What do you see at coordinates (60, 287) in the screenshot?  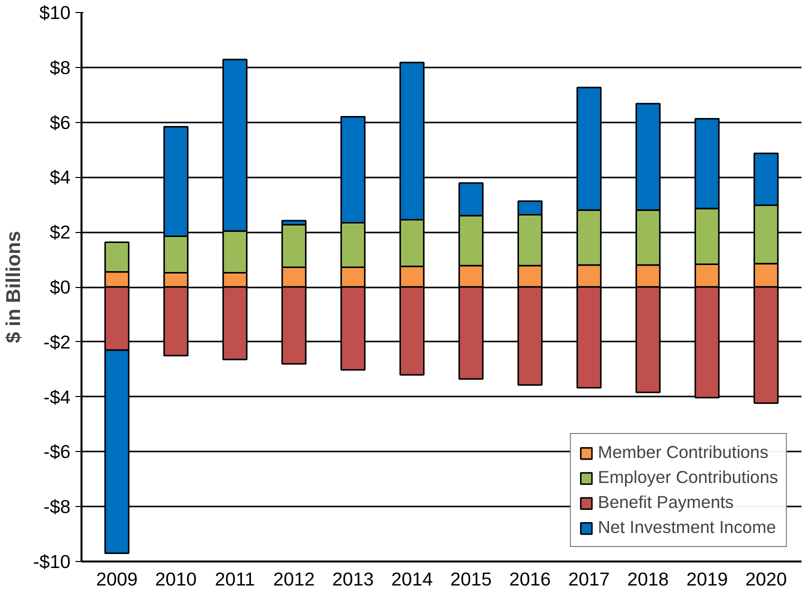 I see `y-tick-label: $0` at bounding box center [60, 287].